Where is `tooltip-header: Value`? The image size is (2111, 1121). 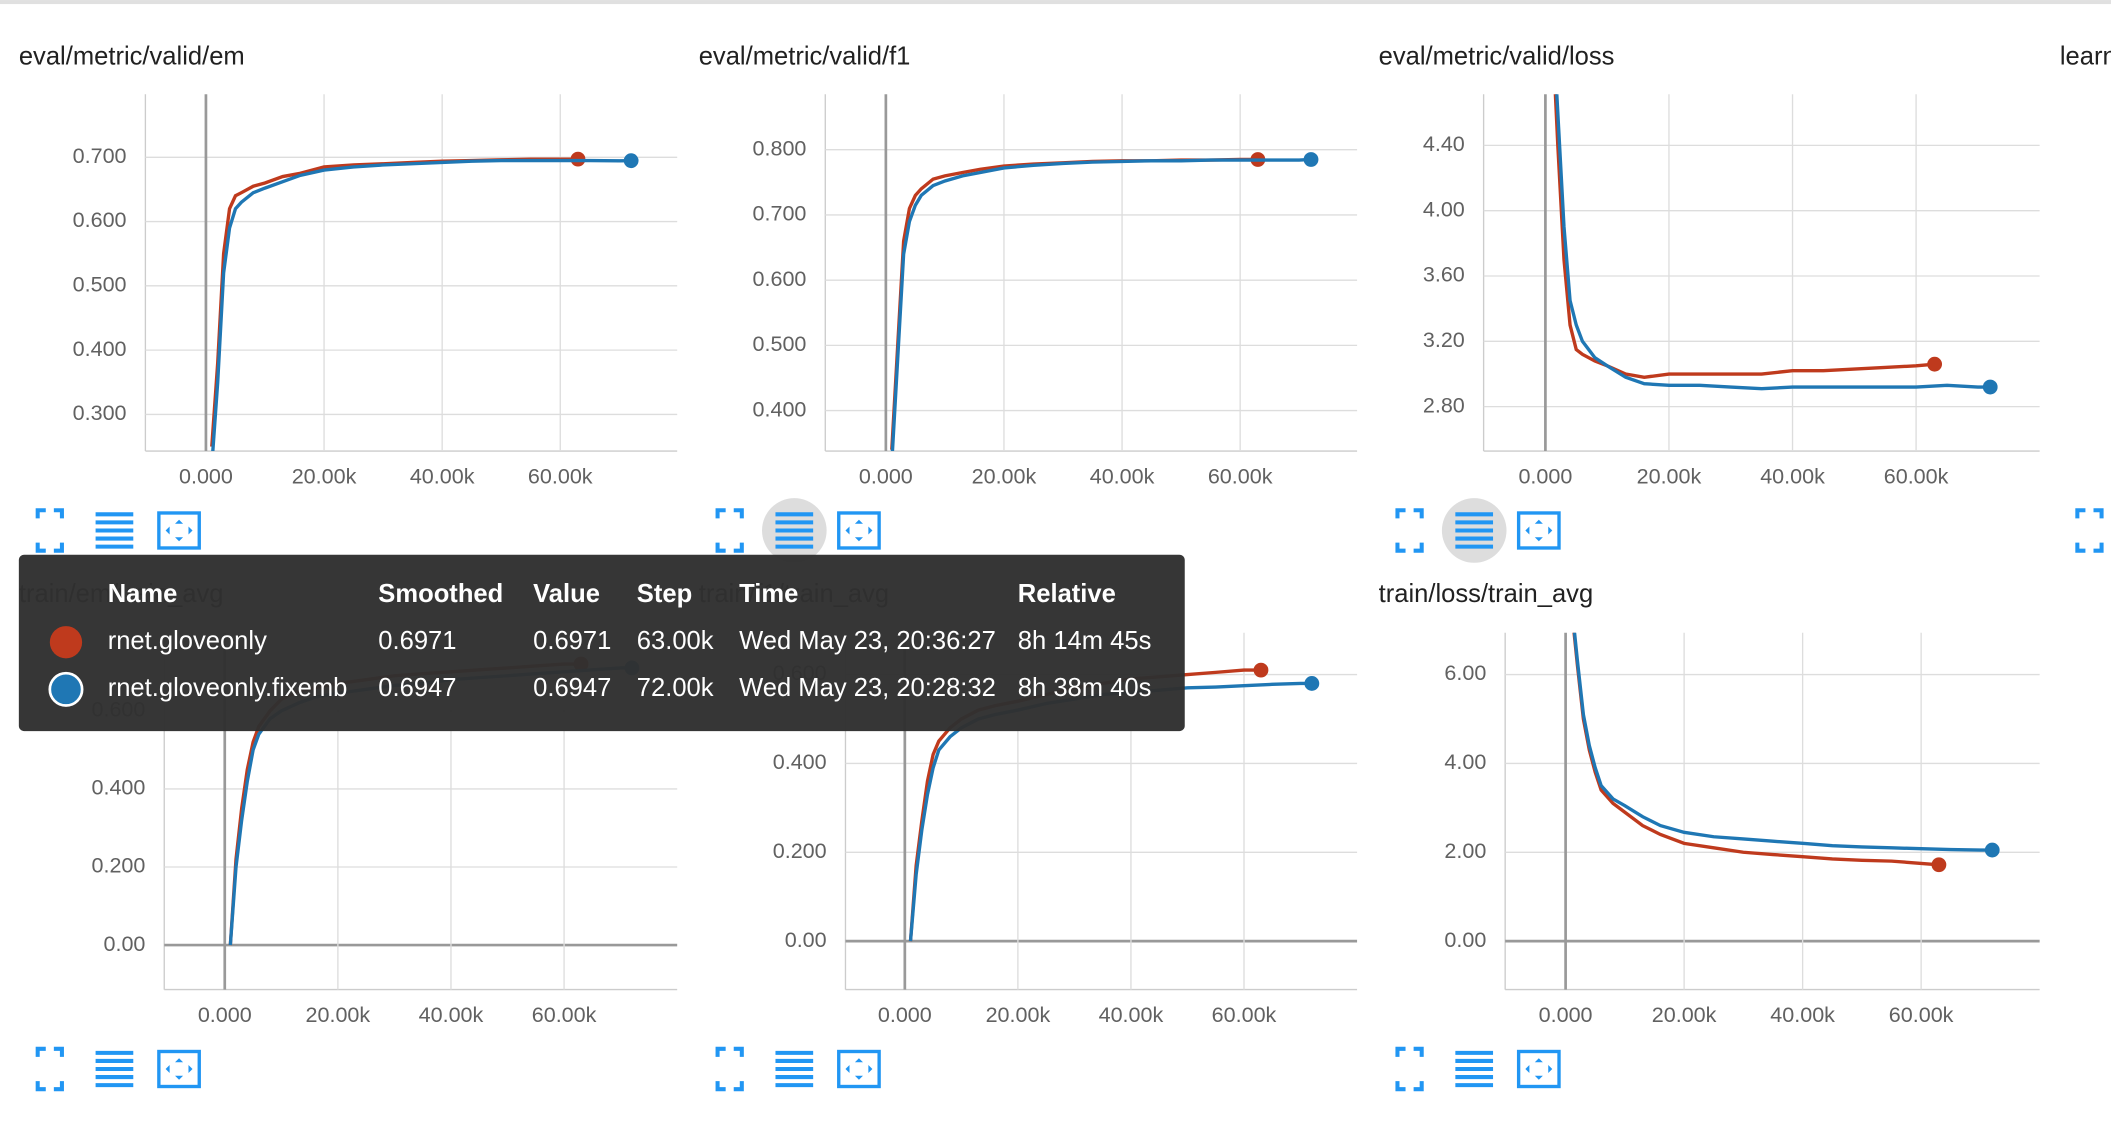 tooltip-header: Value is located at coordinates (566, 594).